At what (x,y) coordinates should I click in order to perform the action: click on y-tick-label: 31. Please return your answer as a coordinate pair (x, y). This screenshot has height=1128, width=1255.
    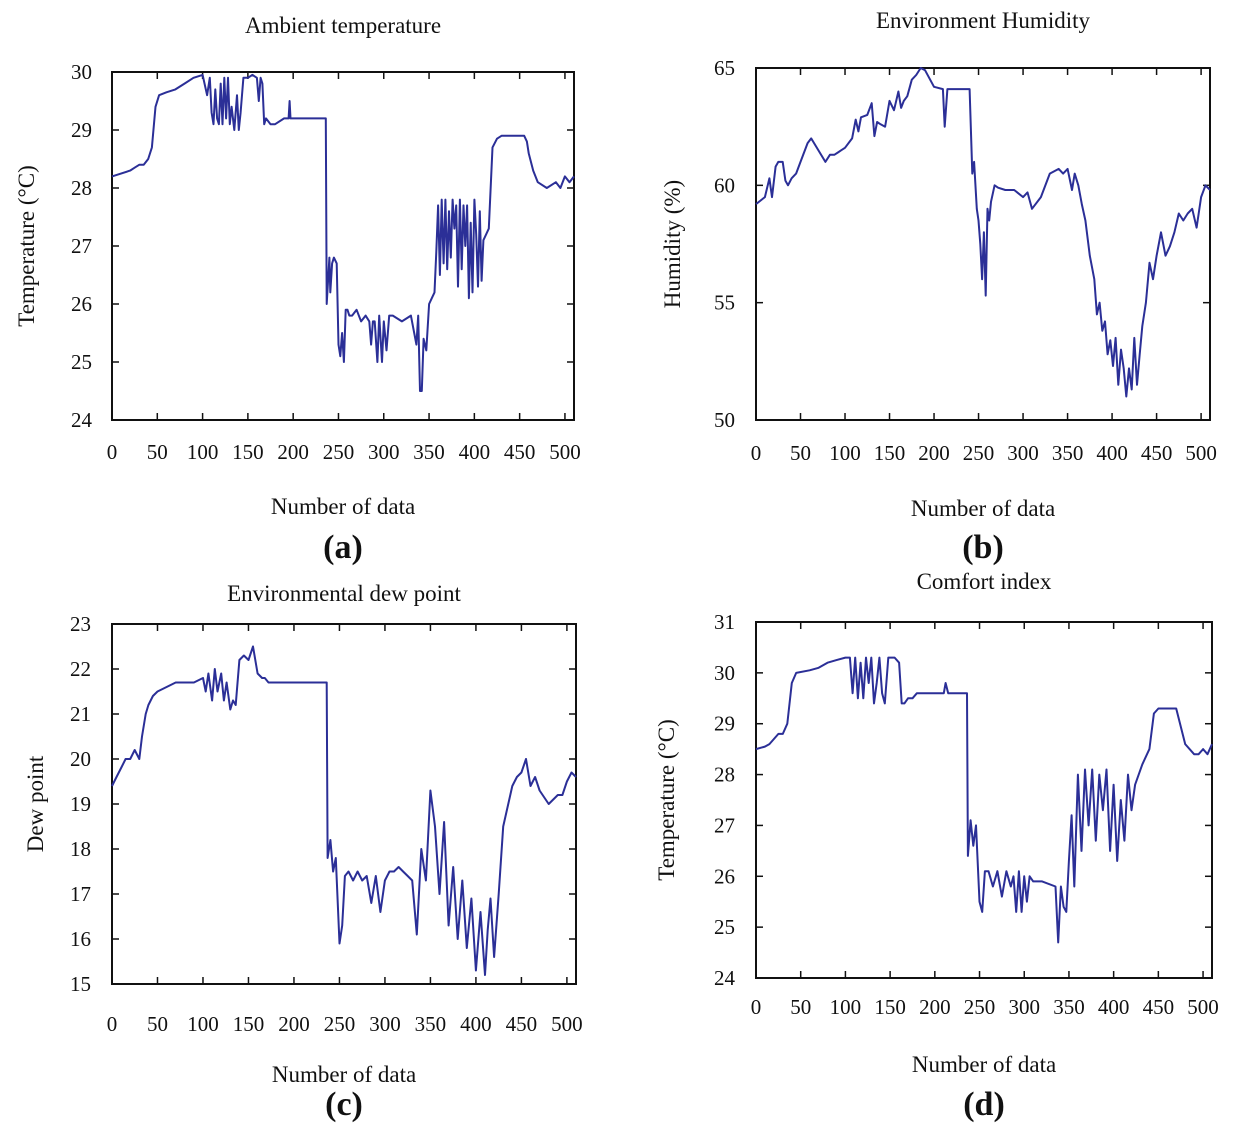
    Looking at the image, I should click on (724, 622).